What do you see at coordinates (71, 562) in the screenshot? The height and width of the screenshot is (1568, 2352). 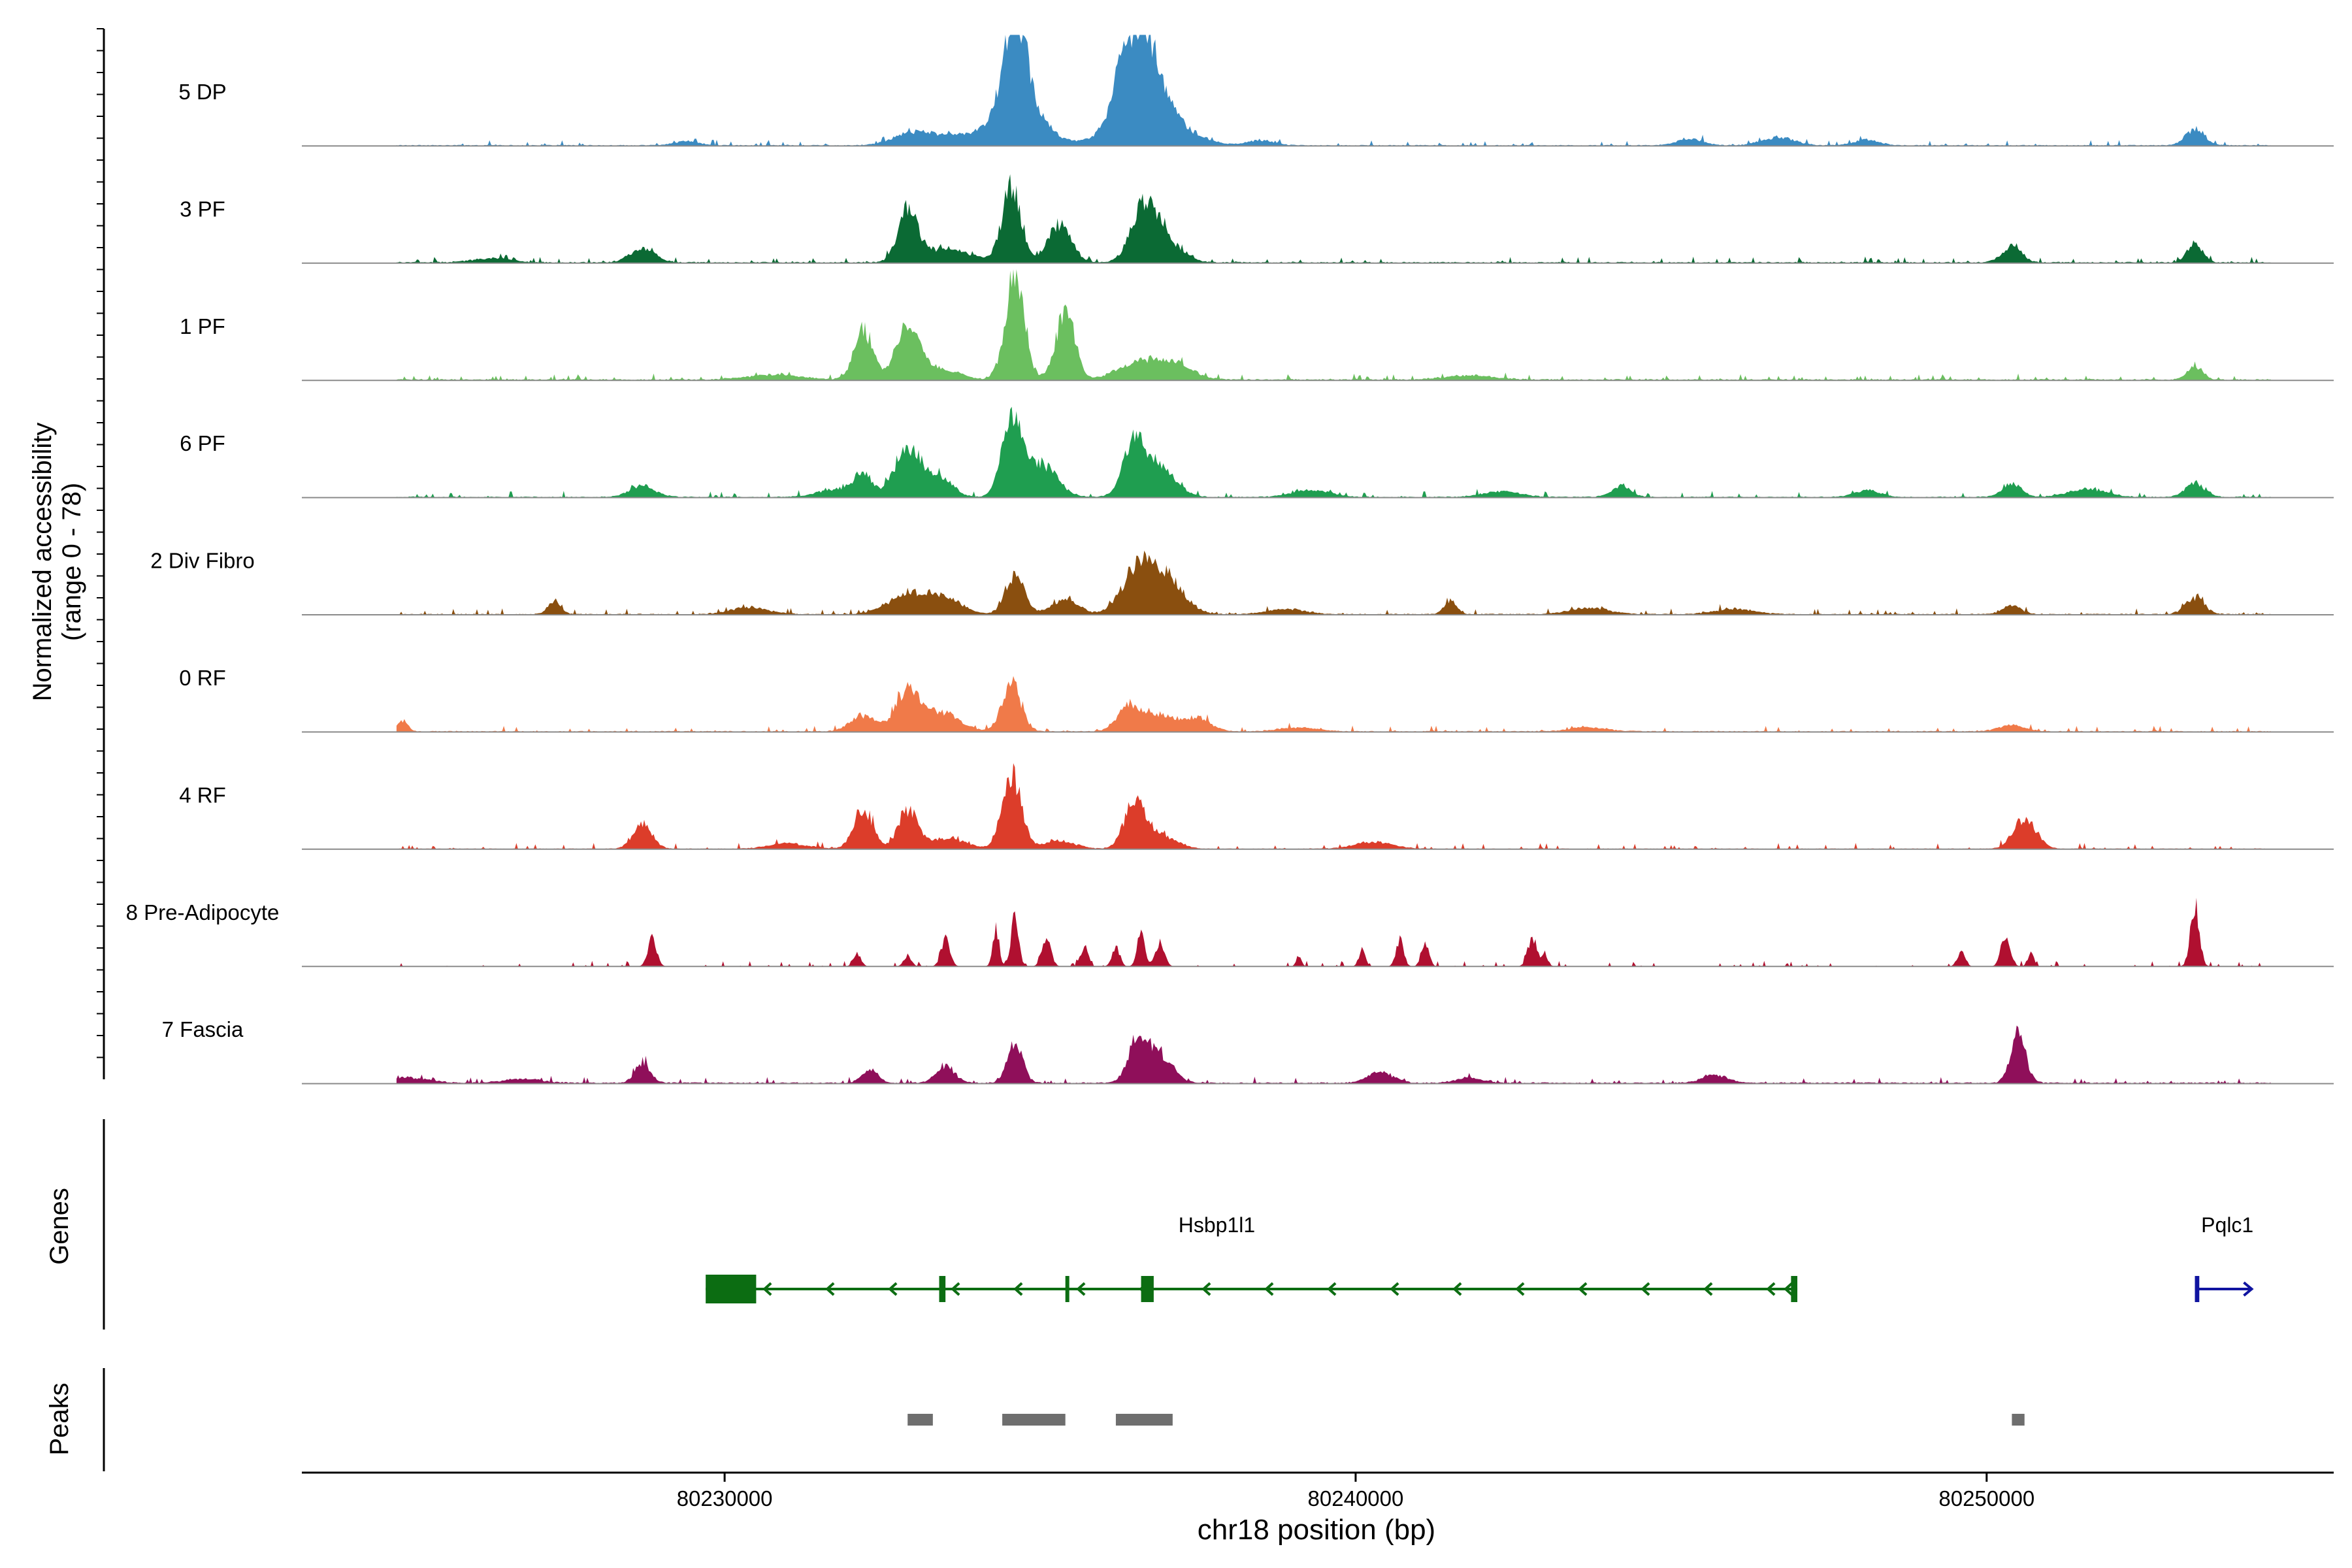 I see `y-axis-label-line2: (range 0 - 78)` at bounding box center [71, 562].